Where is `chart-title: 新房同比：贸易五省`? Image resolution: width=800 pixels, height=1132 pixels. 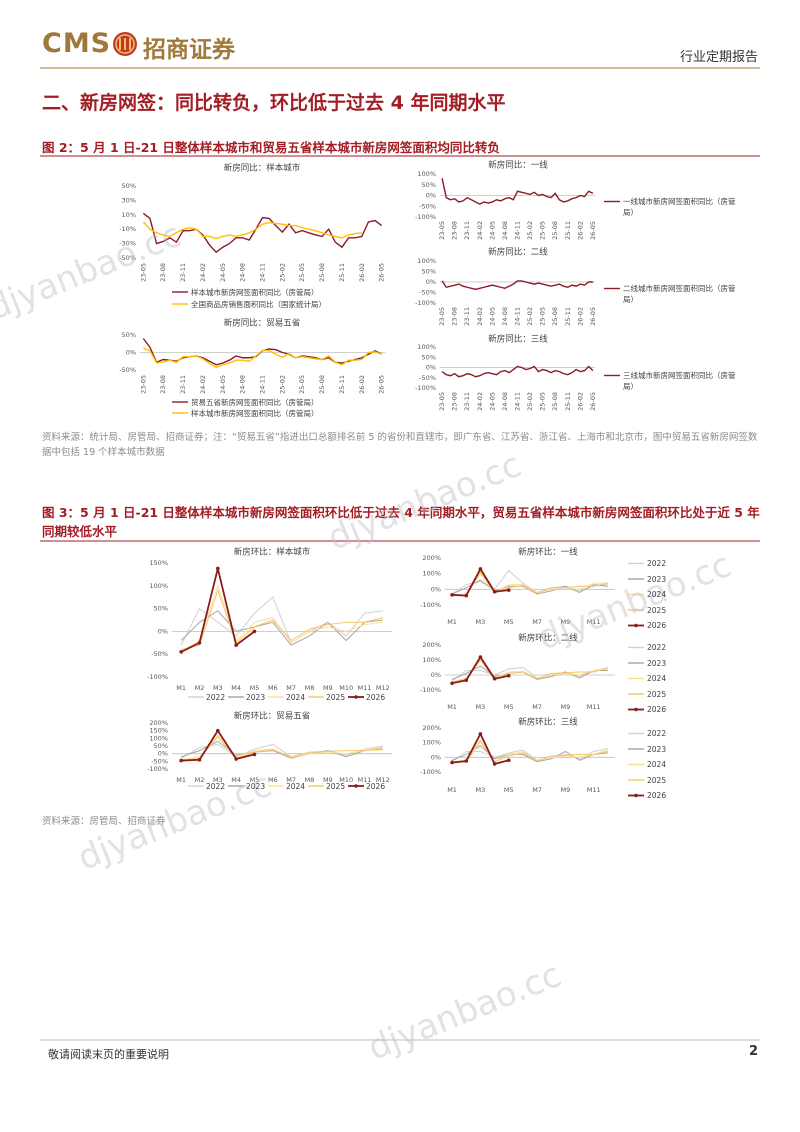
chart-title: 新房同比：贸易五省 is located at coordinates (262, 323).